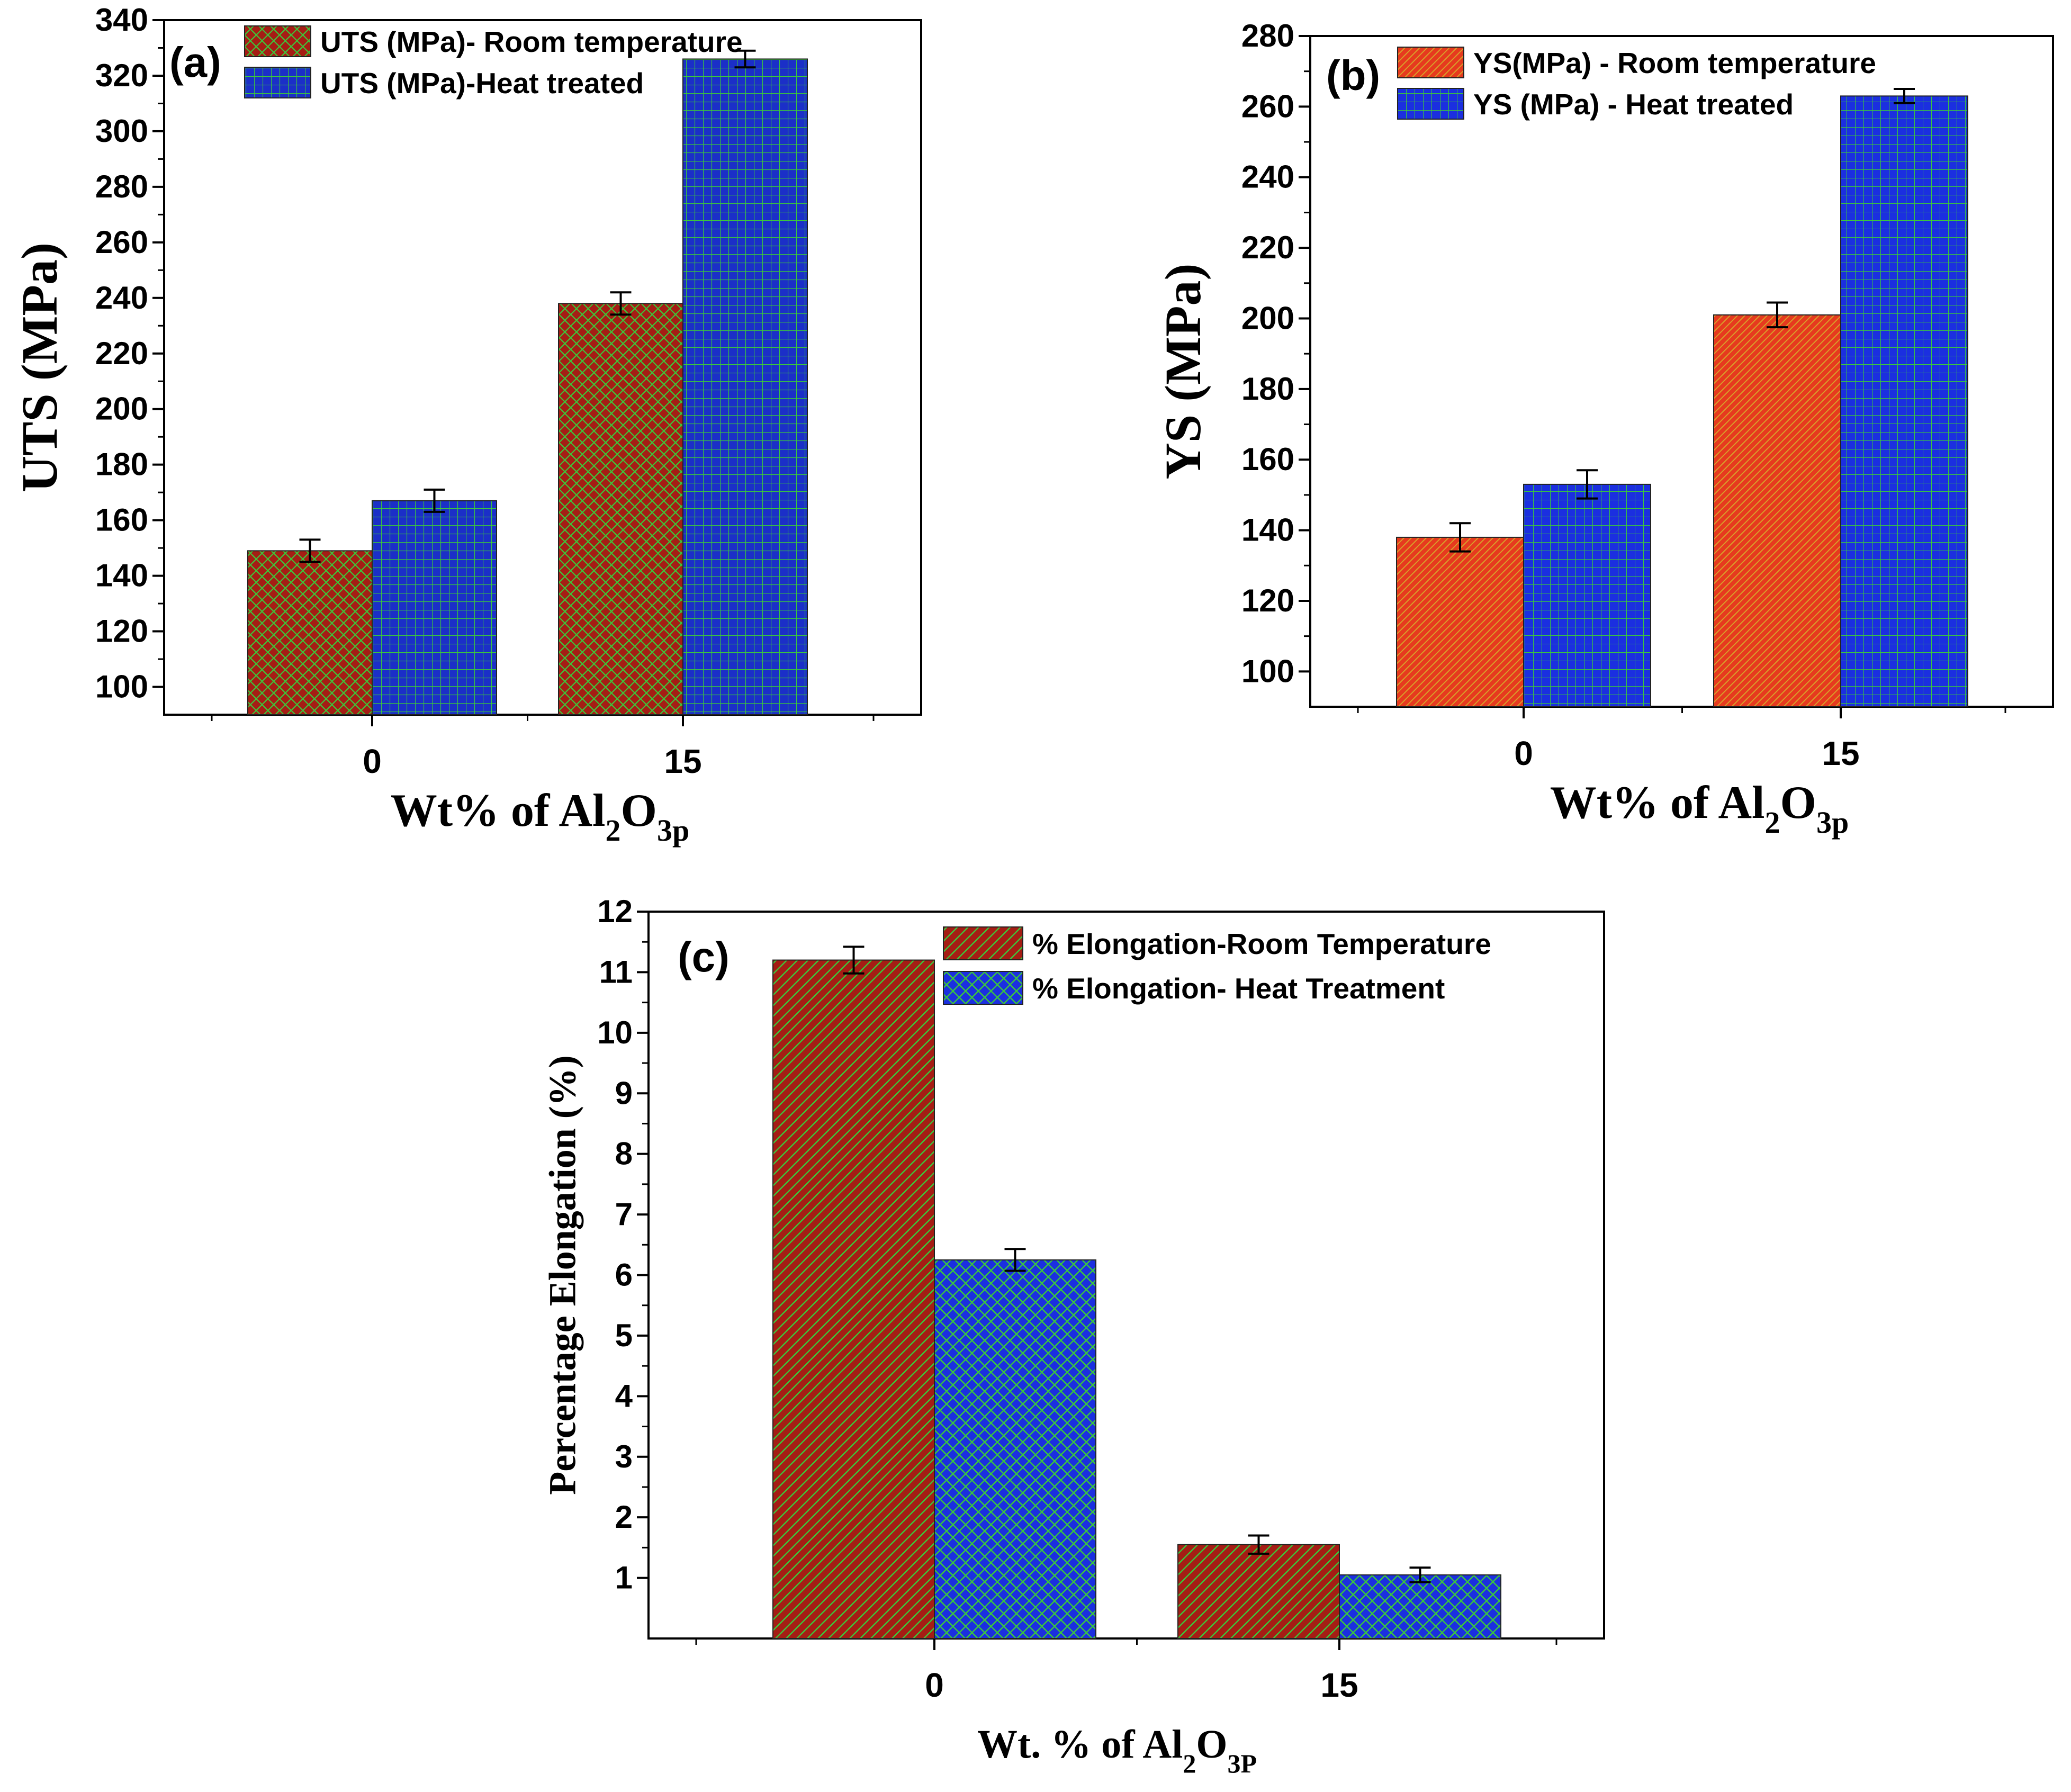 Image resolution: width=2071 pixels, height=1792 pixels. What do you see at coordinates (542, 367) in the screenshot?
I see `plot-frame` at bounding box center [542, 367].